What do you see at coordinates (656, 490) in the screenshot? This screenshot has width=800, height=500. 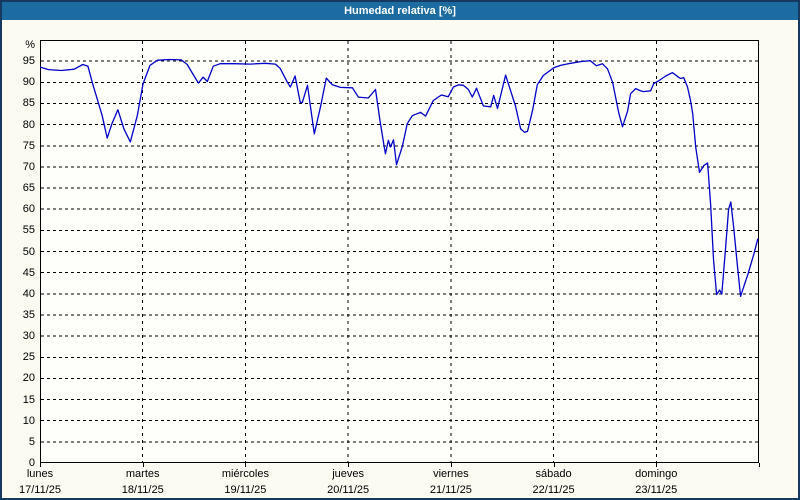 I see `day-date-label: 23/11/25` at bounding box center [656, 490].